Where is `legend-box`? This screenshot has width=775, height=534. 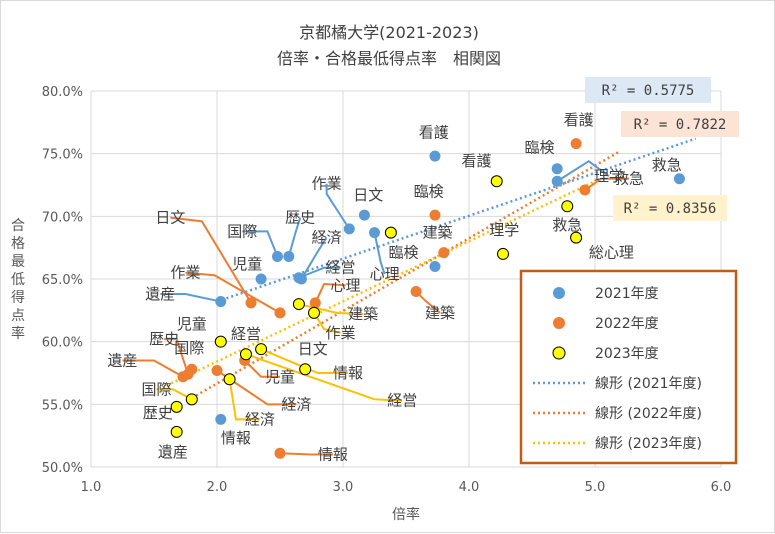 legend-box is located at coordinates (628, 367).